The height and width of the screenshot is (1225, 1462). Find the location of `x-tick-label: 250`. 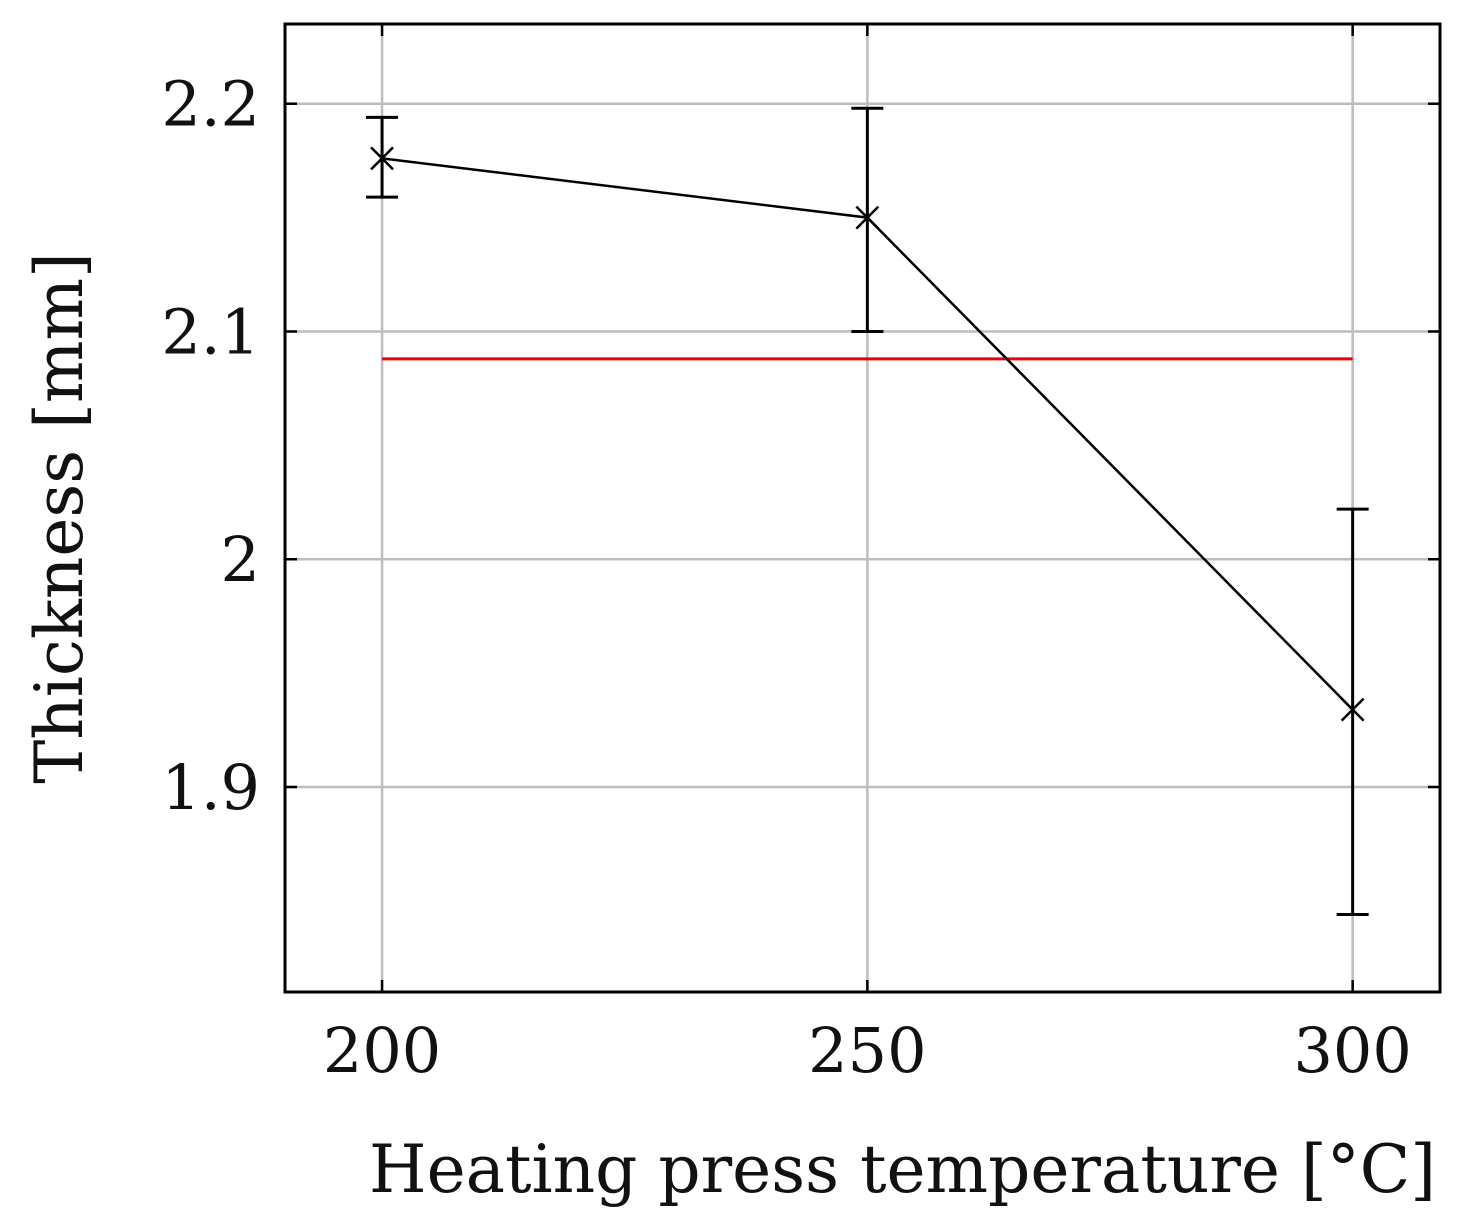

x-tick-label: 250 is located at coordinates (867, 1050).